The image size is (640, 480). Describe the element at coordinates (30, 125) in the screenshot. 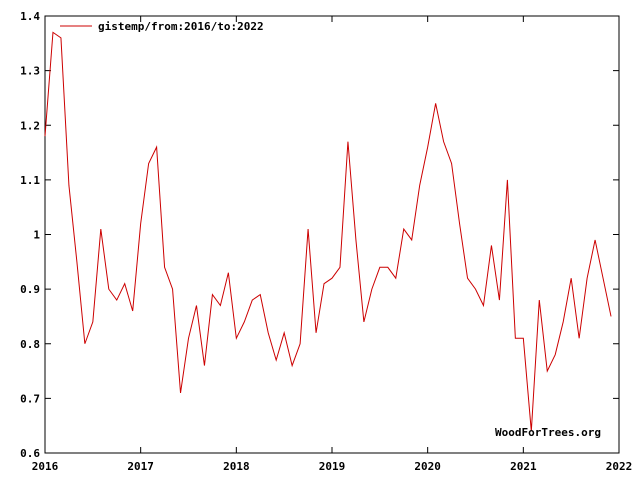

I see `y-tick-label: 1.2` at that location.